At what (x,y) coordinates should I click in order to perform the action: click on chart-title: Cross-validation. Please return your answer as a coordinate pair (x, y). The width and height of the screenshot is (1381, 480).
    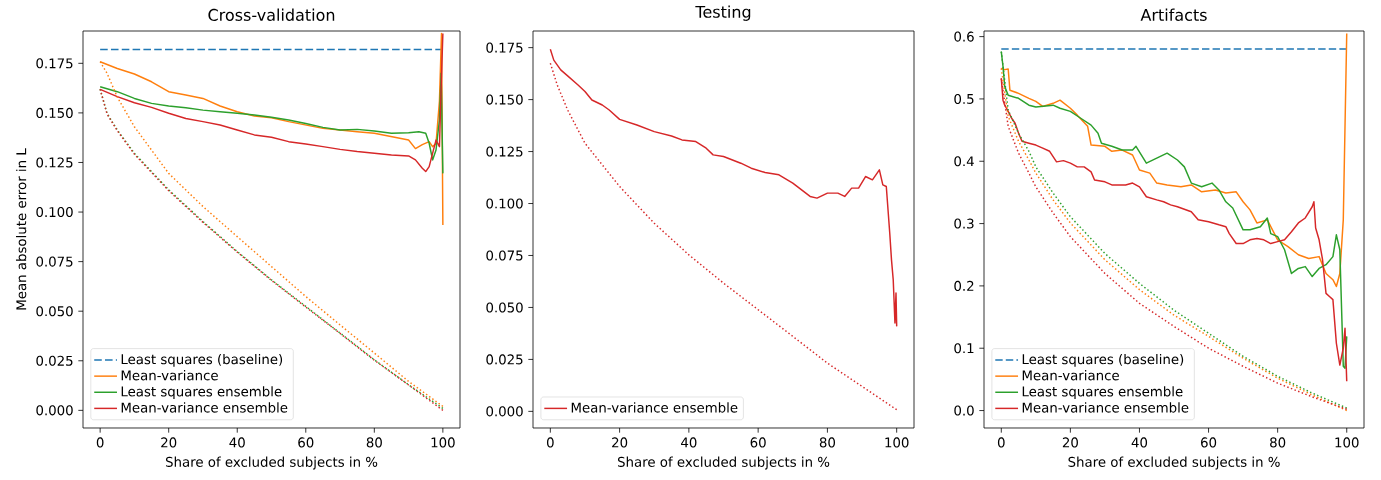
    Looking at the image, I should click on (271, 14).